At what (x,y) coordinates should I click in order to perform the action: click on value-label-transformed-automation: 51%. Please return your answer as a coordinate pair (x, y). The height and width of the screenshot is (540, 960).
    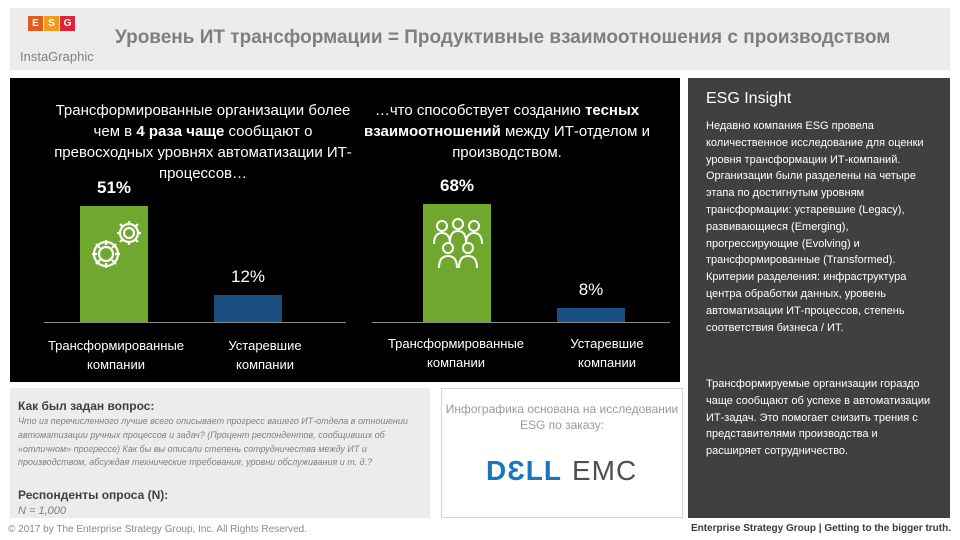
    Looking at the image, I should click on (114, 188).